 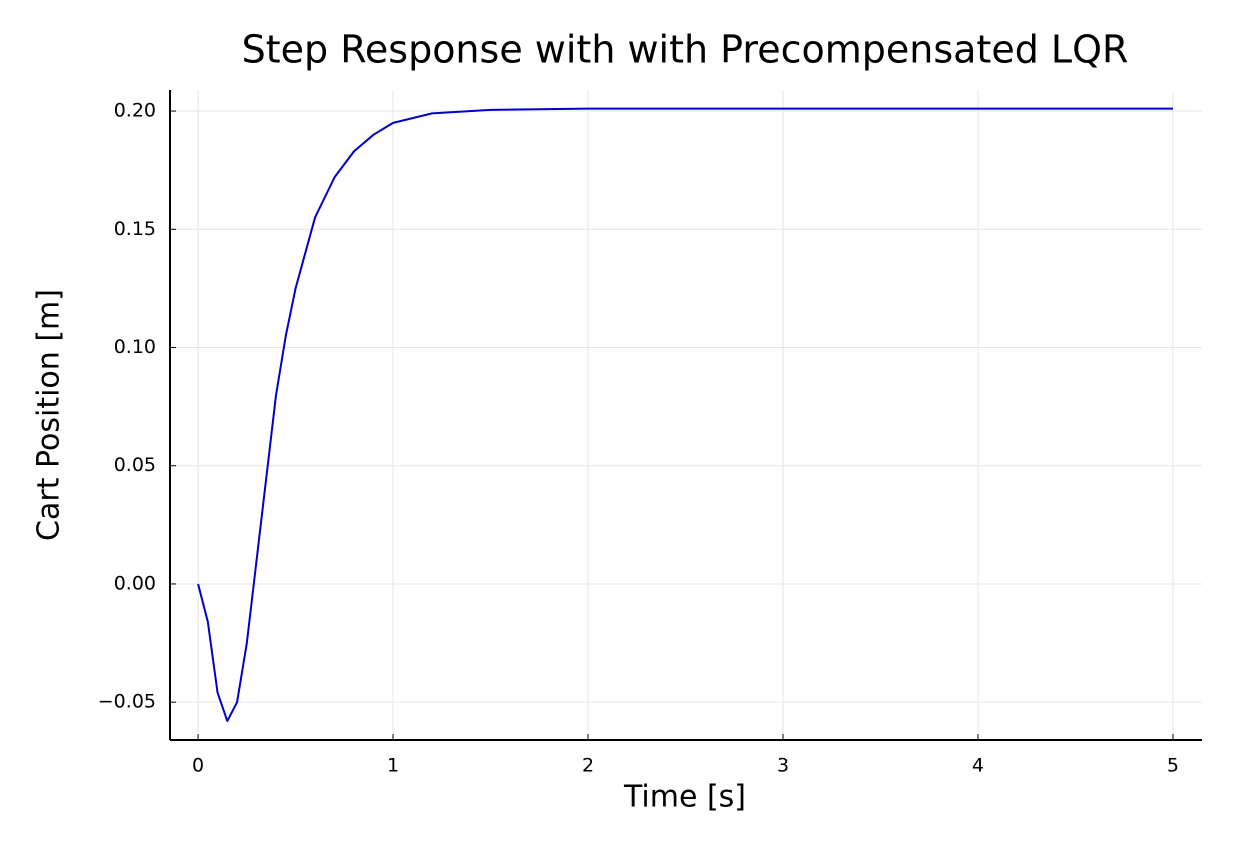 I want to click on y-tick-label: 0.05, so click(x=135, y=465).